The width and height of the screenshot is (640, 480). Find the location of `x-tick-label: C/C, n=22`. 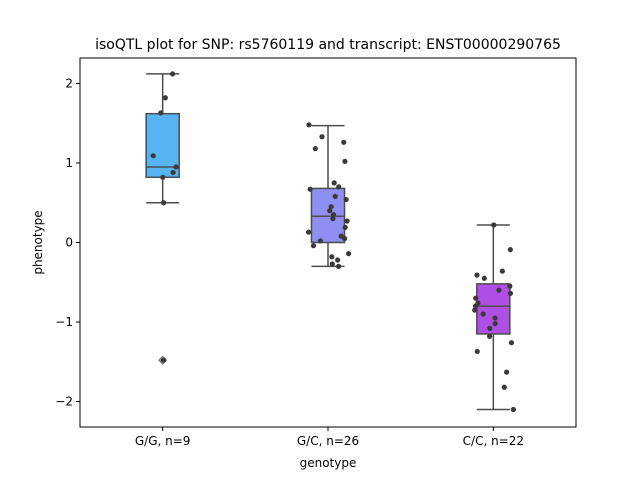

x-tick-label: C/C, n=22 is located at coordinates (493, 441).